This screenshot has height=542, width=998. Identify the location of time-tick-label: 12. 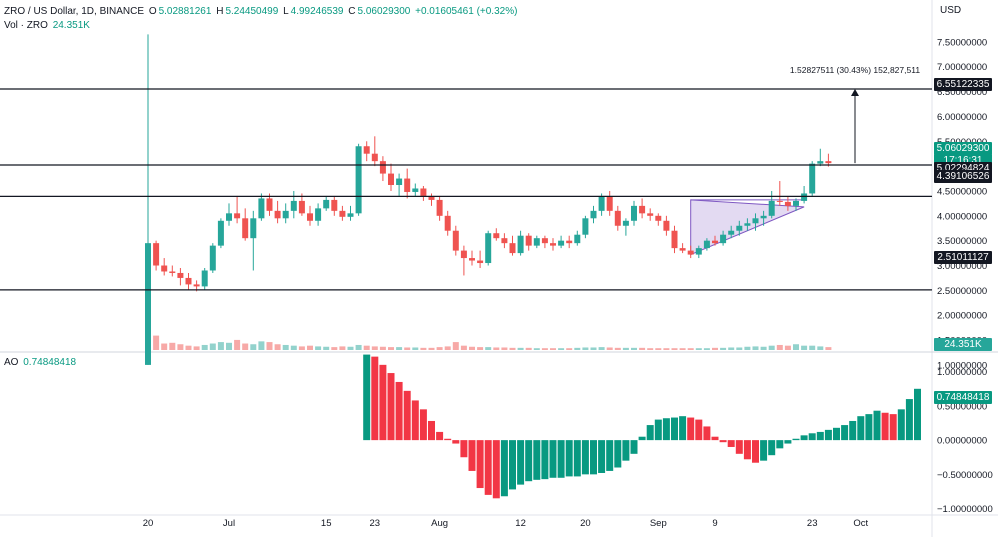
(520, 523).